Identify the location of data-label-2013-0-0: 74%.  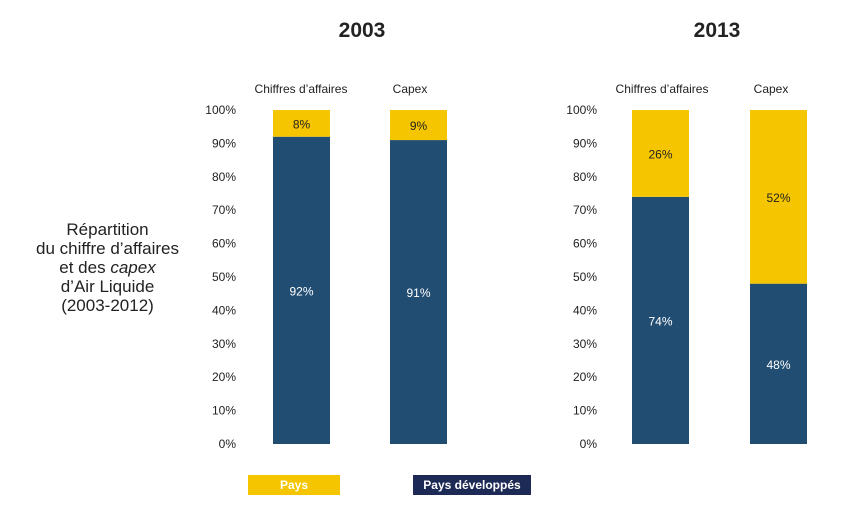
(660, 321).